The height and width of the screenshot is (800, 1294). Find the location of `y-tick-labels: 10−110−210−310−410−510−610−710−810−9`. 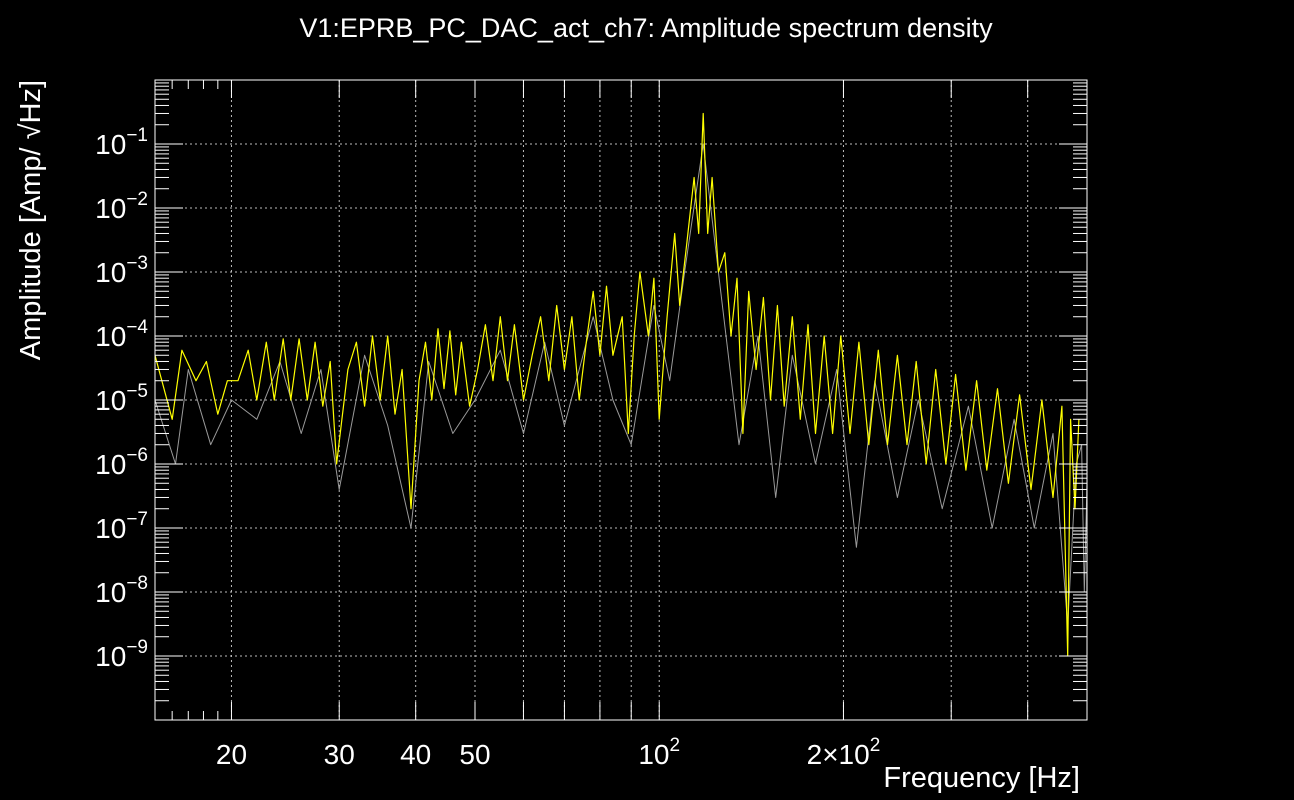

y-tick-labels: 10−110−210−310−410−510−610−710−810−9 is located at coordinates (121, 398).